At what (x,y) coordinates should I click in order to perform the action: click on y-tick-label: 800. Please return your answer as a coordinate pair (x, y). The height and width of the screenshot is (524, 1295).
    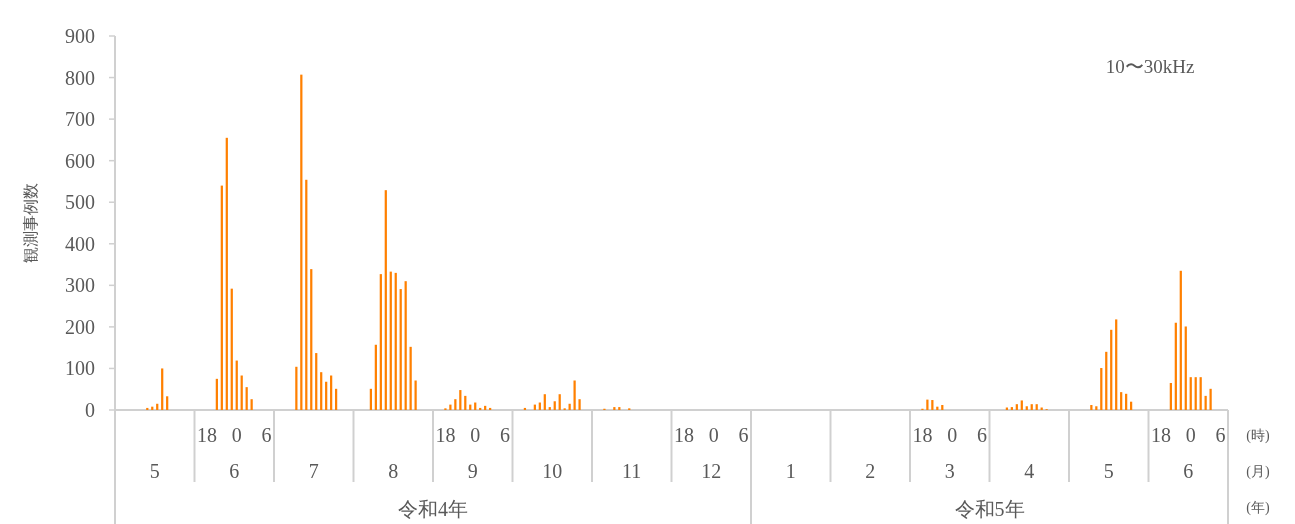
    Looking at the image, I should click on (80, 77).